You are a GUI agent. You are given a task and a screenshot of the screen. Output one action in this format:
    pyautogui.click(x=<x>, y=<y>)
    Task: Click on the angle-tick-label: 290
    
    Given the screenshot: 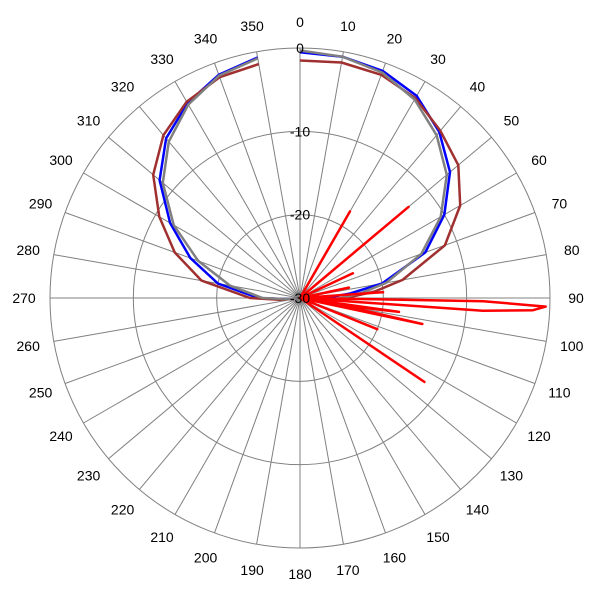 What is the action you would take?
    pyautogui.click(x=41, y=204)
    